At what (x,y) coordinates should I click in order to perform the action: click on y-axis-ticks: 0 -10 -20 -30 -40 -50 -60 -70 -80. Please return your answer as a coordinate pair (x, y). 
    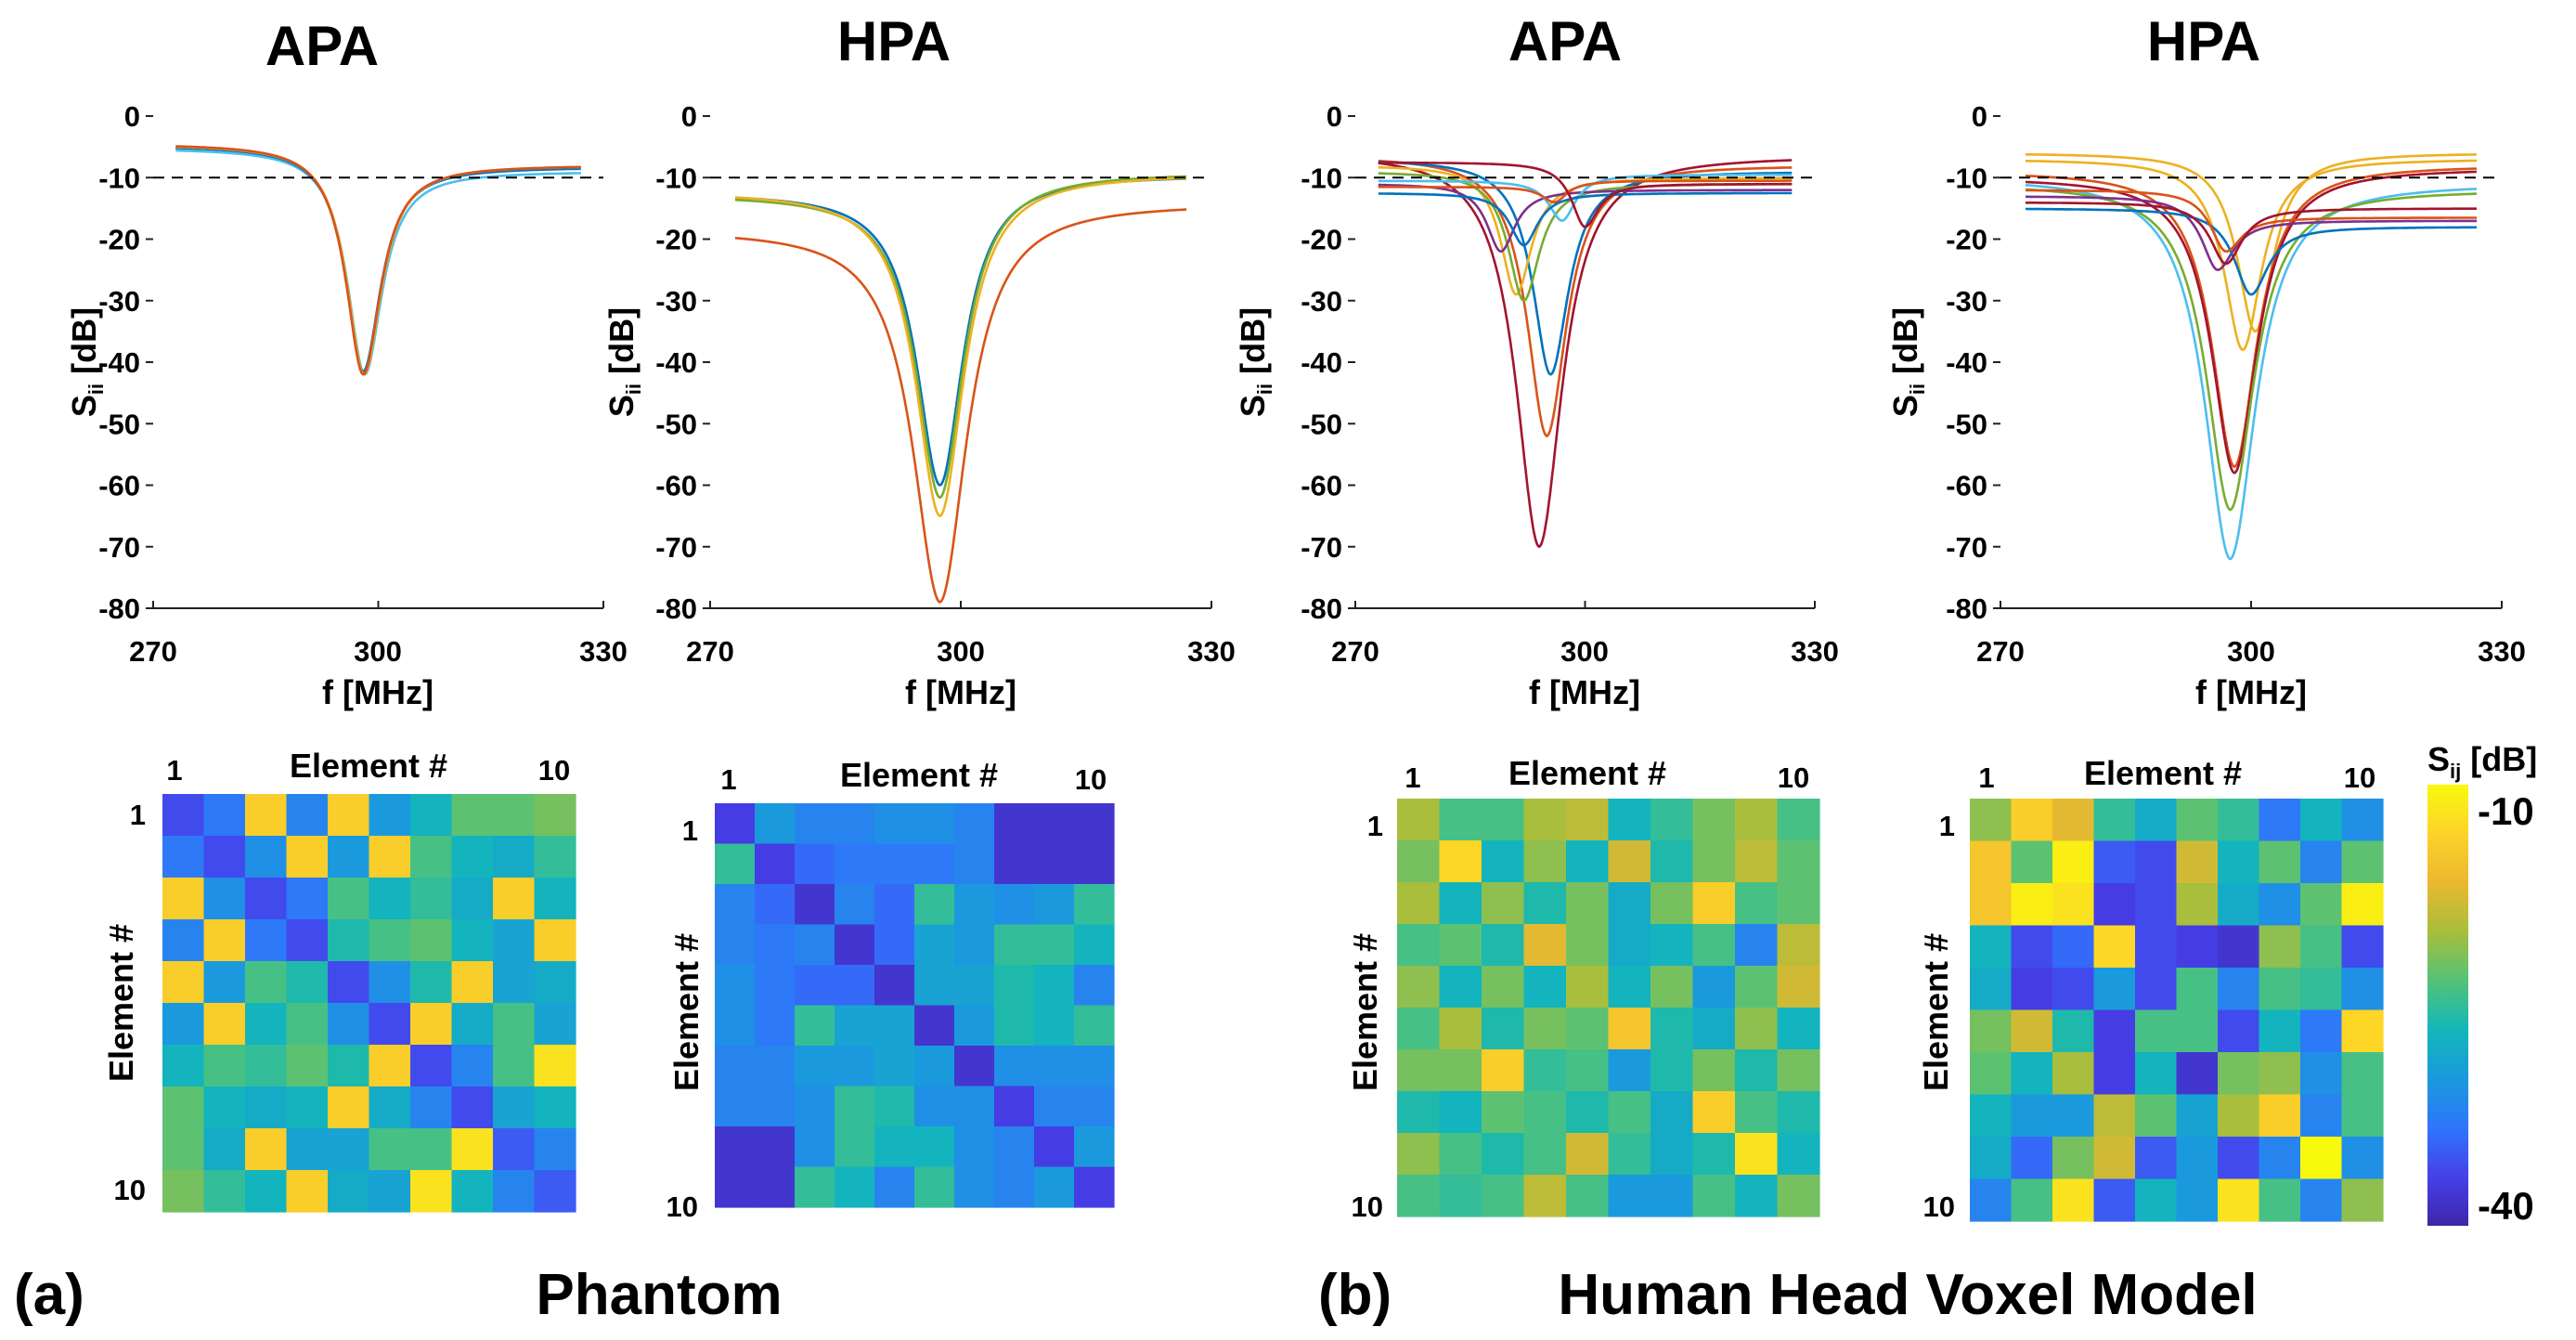
    Looking at the image, I should click on (933, 362).